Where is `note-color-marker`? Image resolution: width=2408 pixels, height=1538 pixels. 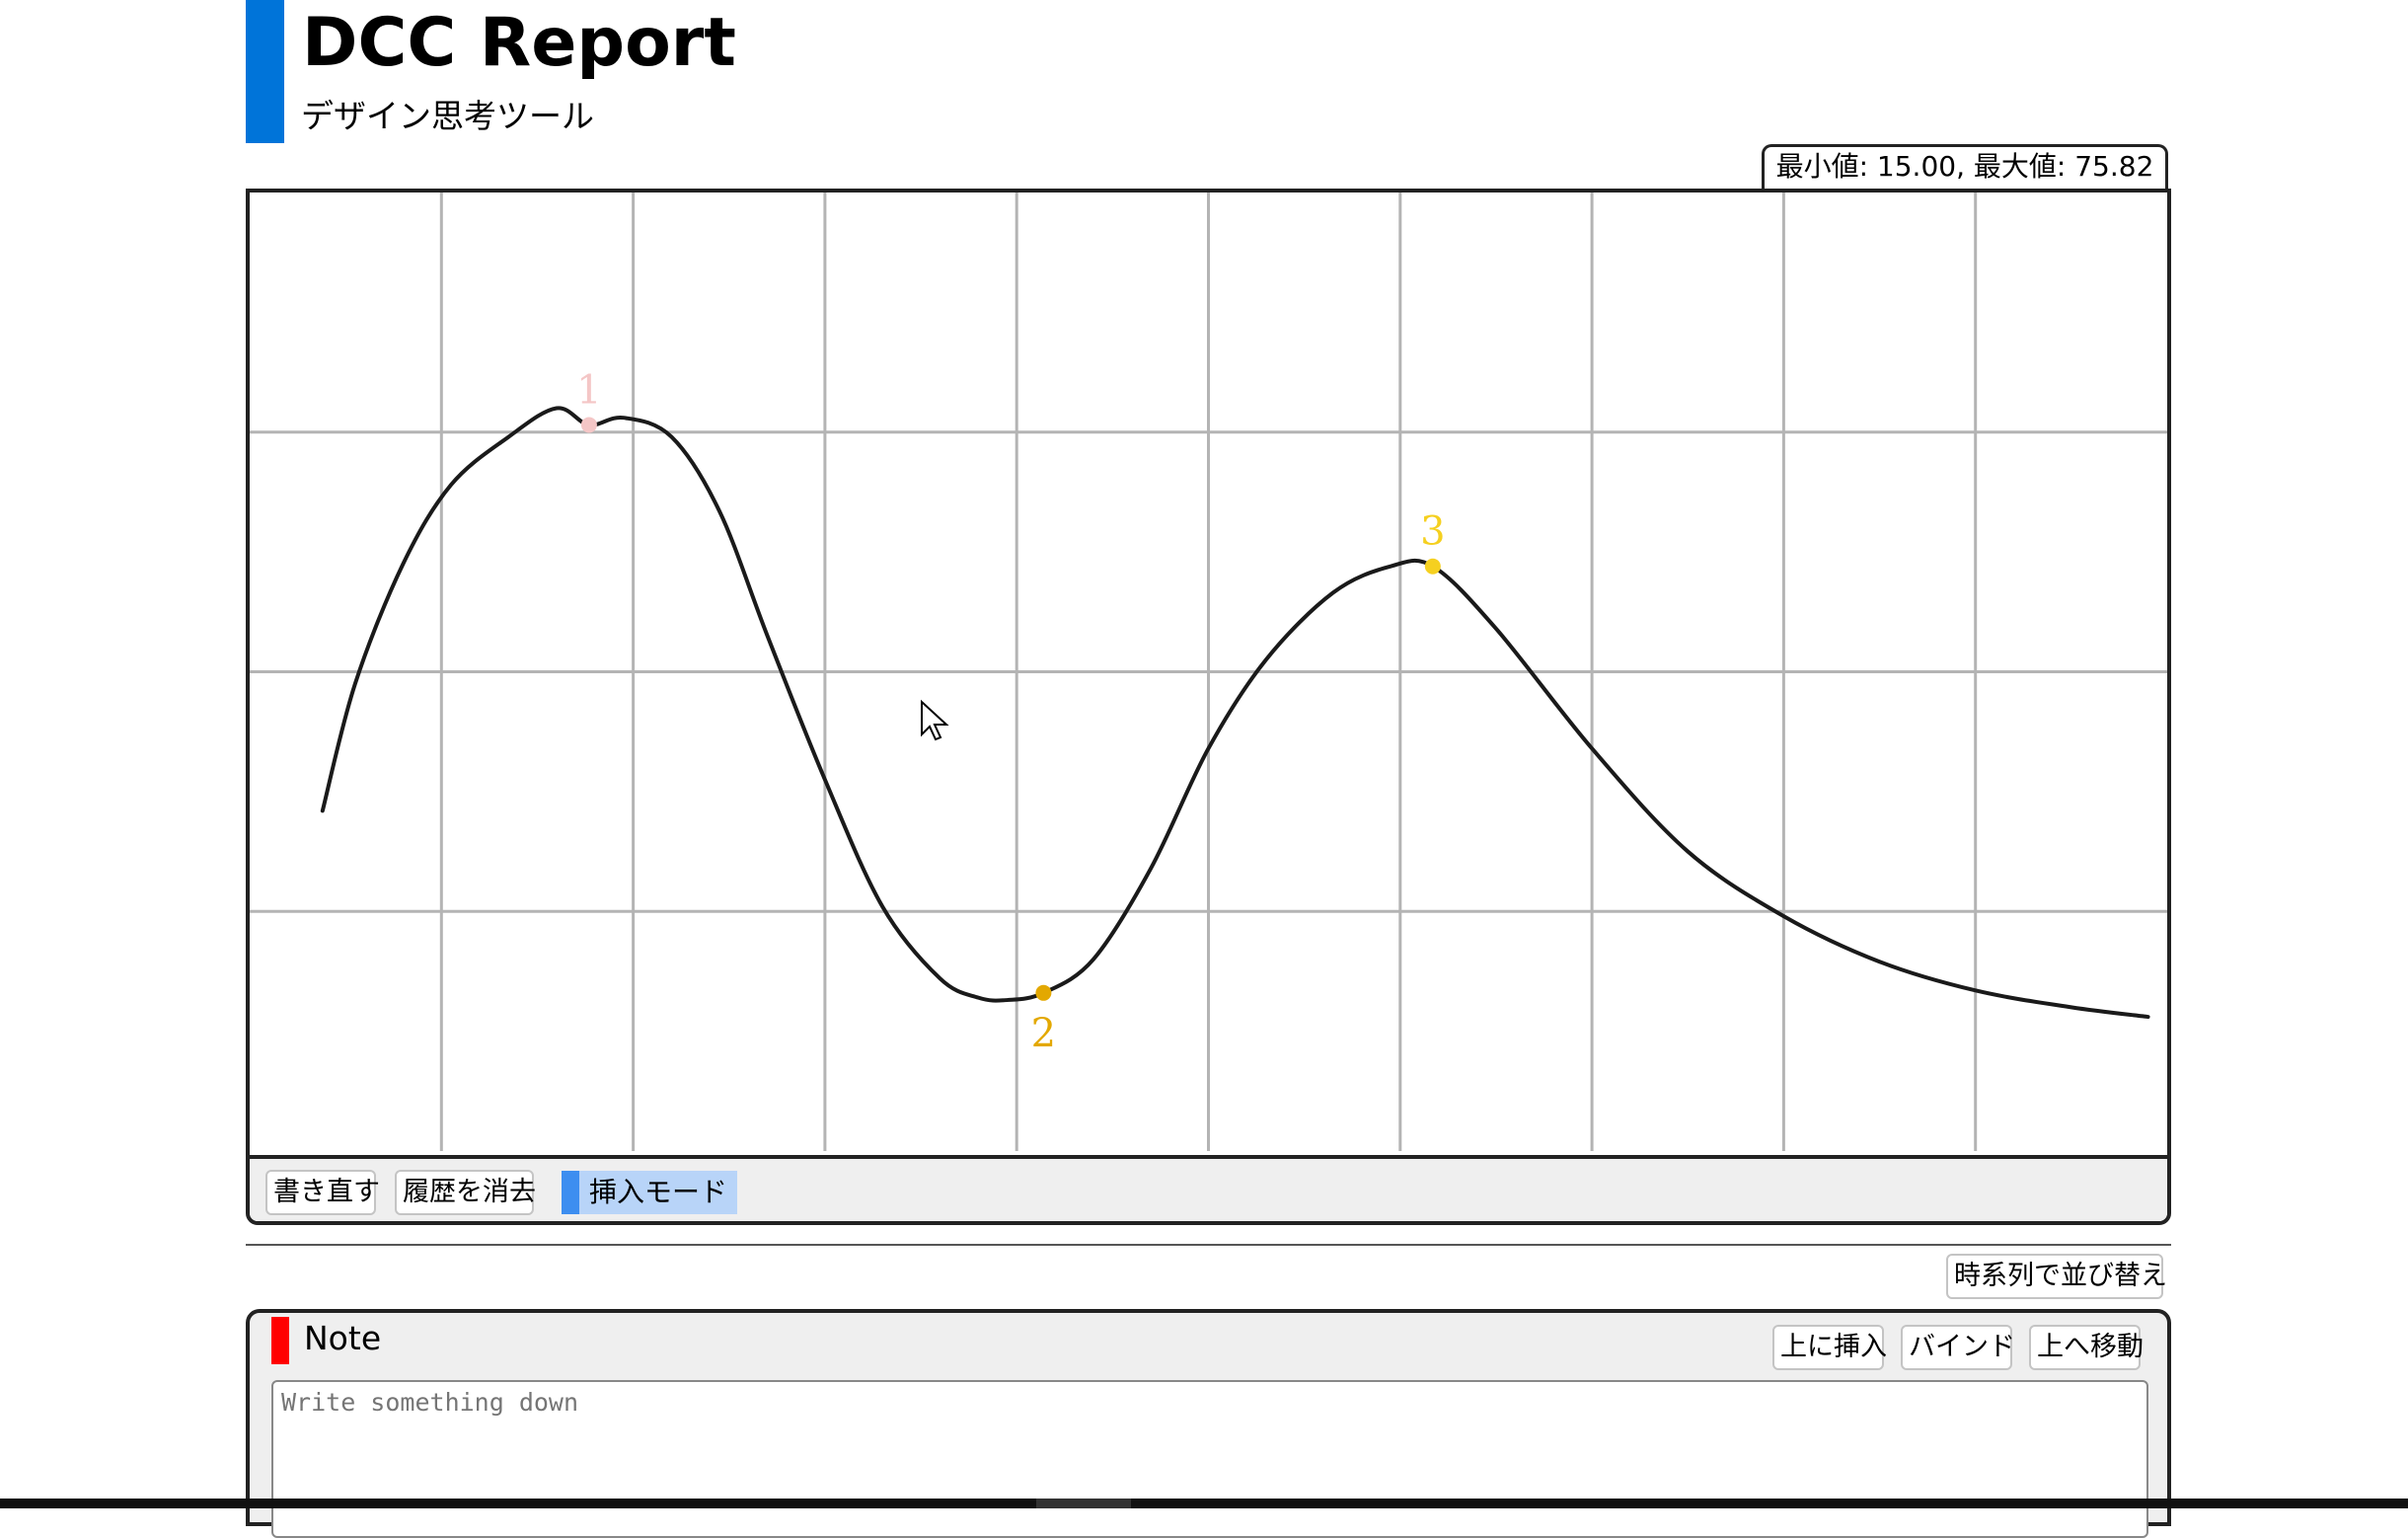
note-color-marker is located at coordinates (280, 1340).